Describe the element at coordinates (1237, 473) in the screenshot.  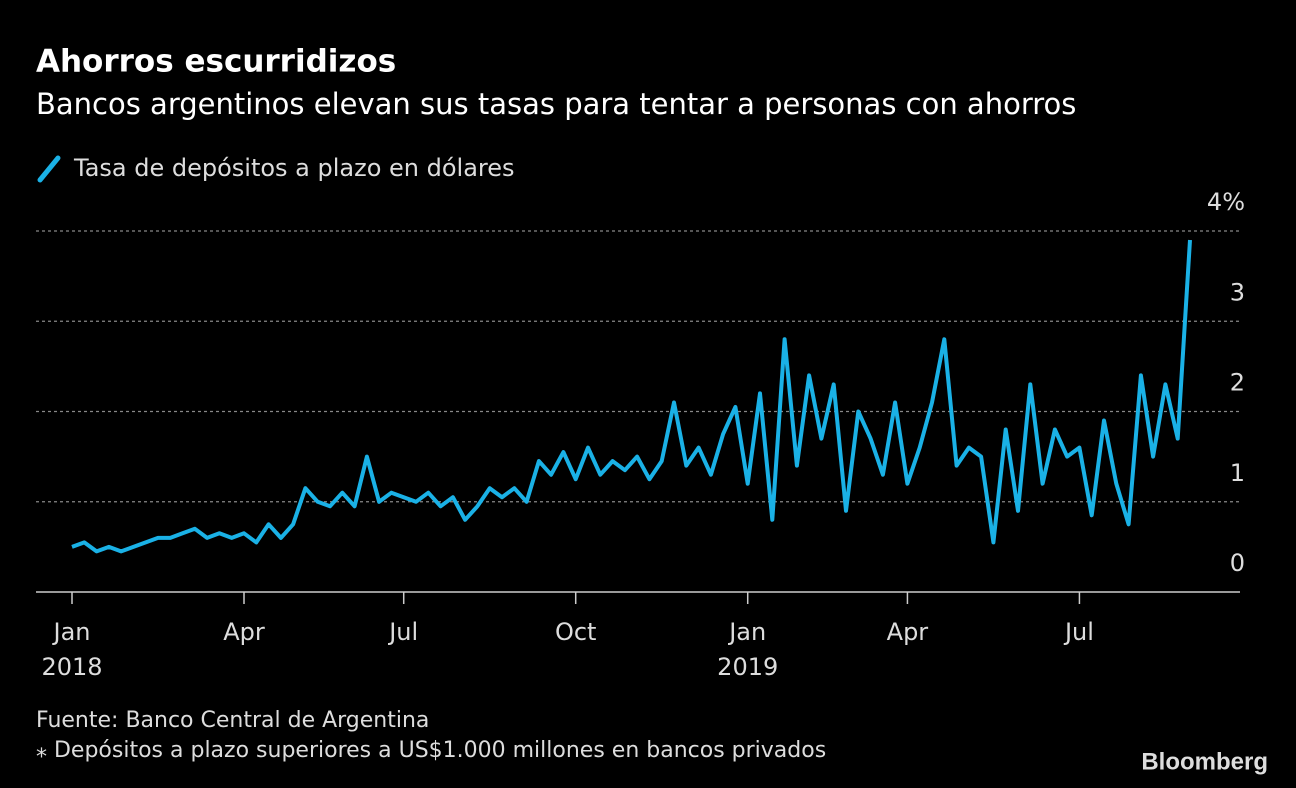
I see `y-tick-label: 1` at that location.